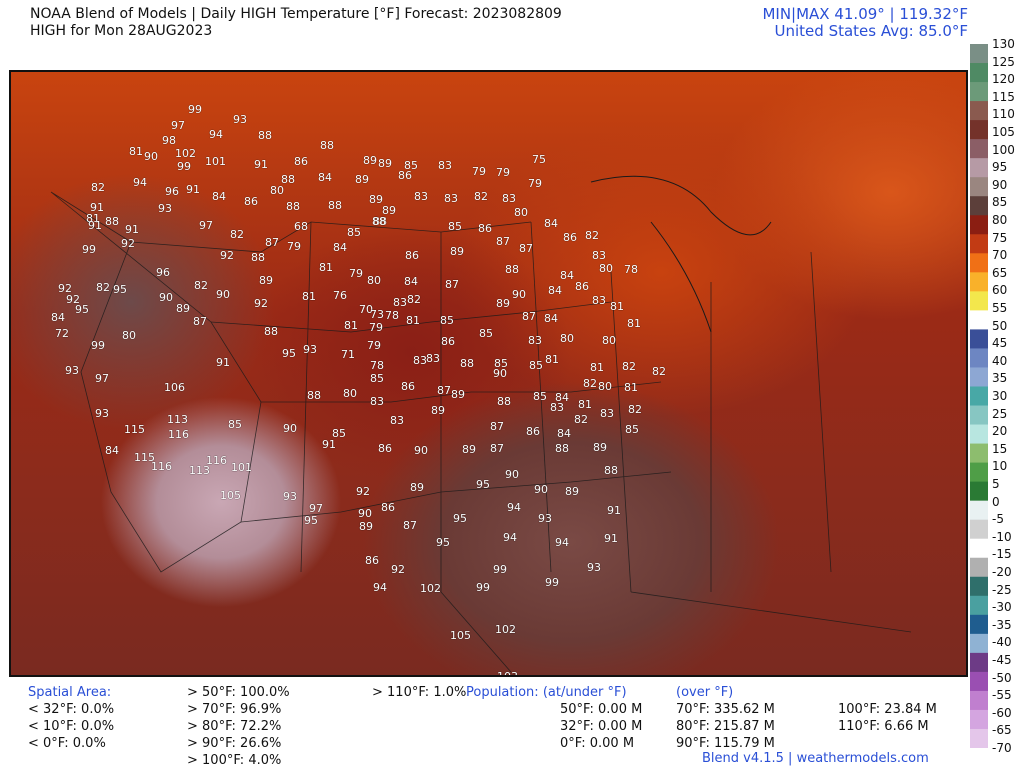 Image resolution: width=1024 pixels, height=769 pixels. I want to click on temperature-label: 71, so click(348, 354).